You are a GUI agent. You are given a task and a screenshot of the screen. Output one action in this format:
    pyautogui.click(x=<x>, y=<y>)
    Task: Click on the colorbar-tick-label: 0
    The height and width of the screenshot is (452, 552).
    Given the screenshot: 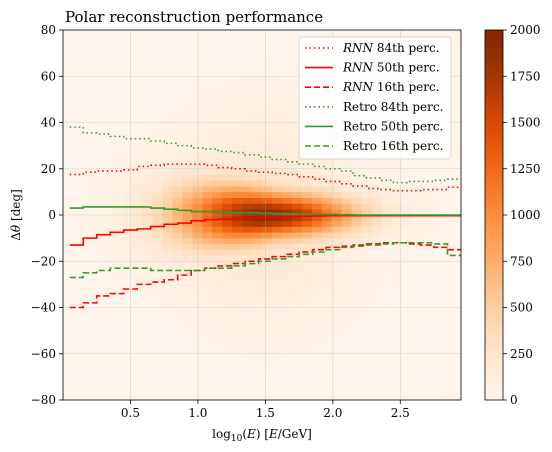 What is the action you would take?
    pyautogui.click(x=514, y=400)
    